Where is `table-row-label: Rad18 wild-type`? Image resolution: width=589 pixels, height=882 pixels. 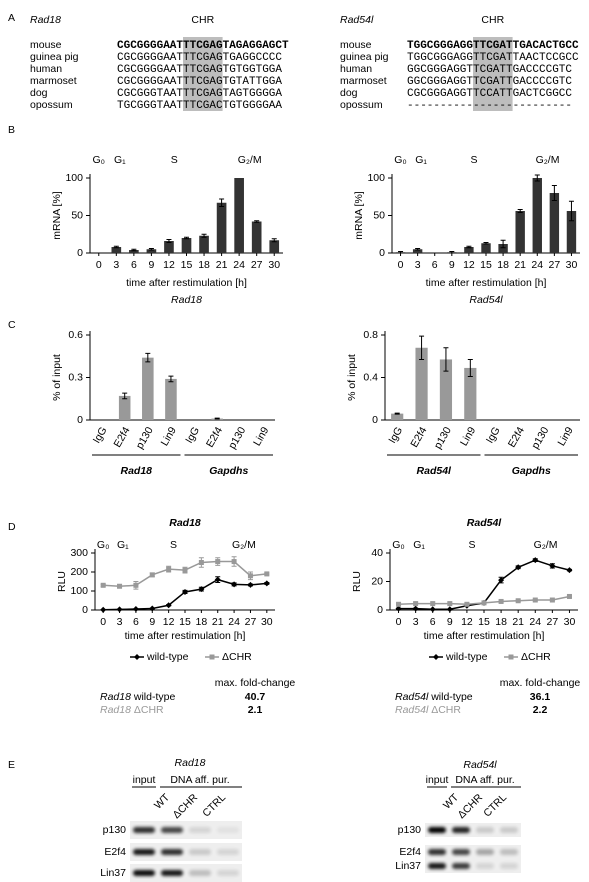
table-row-label: Rad18 wild-type is located at coordinates (137, 697).